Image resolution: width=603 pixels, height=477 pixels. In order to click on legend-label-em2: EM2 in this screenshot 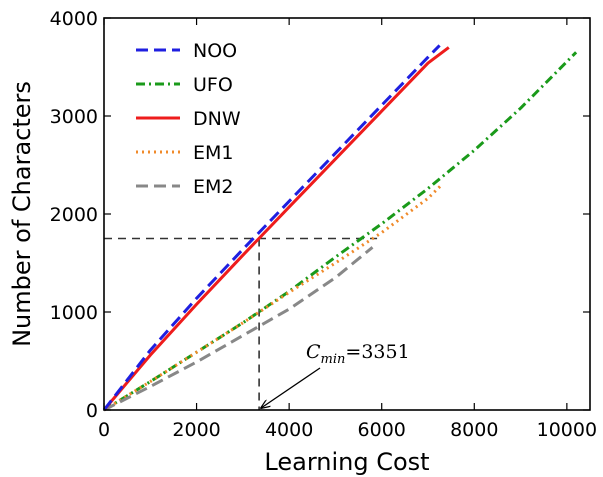, I will do `click(213, 187)`.